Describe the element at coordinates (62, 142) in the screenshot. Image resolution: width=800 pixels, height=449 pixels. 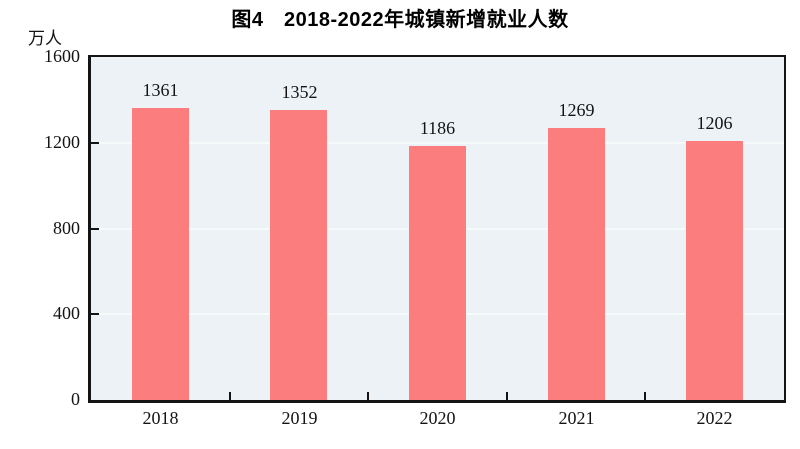
I see `y-axis-tick-label: 1200` at that location.